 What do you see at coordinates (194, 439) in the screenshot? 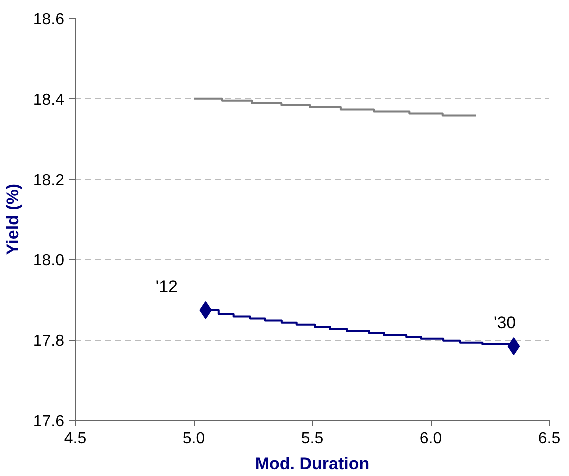
I see `x-tick-label: 5.0` at bounding box center [194, 439].